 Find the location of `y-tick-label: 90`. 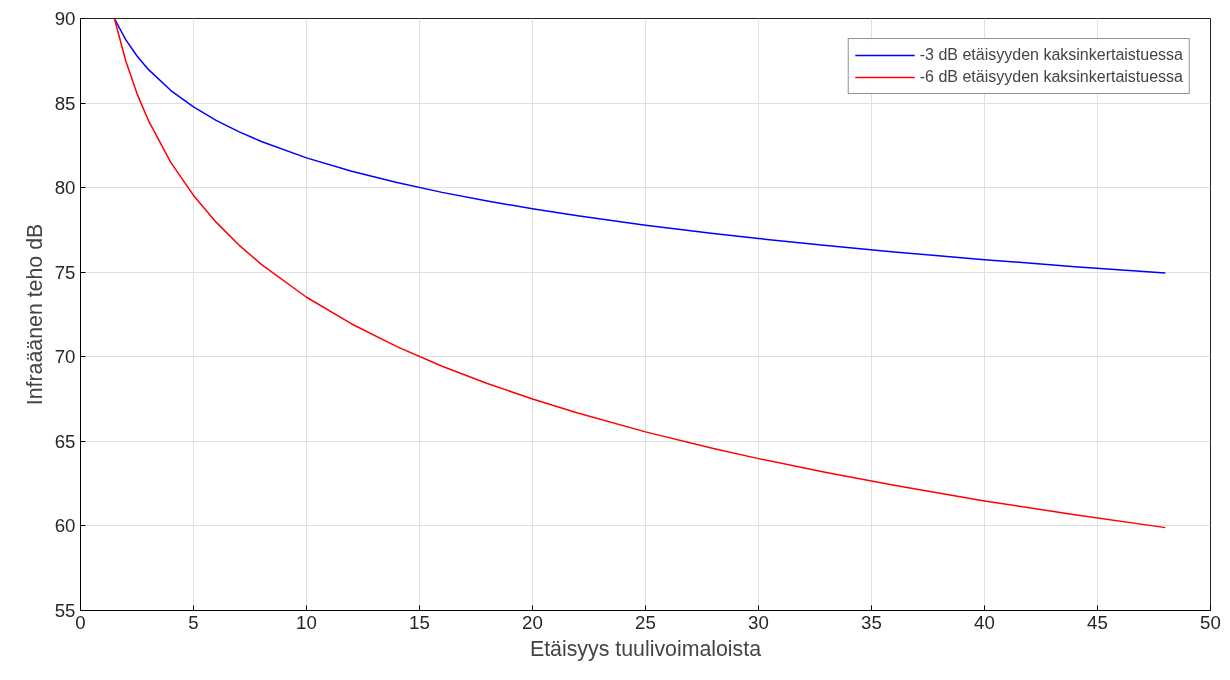

y-tick-label: 90 is located at coordinates (65, 18).